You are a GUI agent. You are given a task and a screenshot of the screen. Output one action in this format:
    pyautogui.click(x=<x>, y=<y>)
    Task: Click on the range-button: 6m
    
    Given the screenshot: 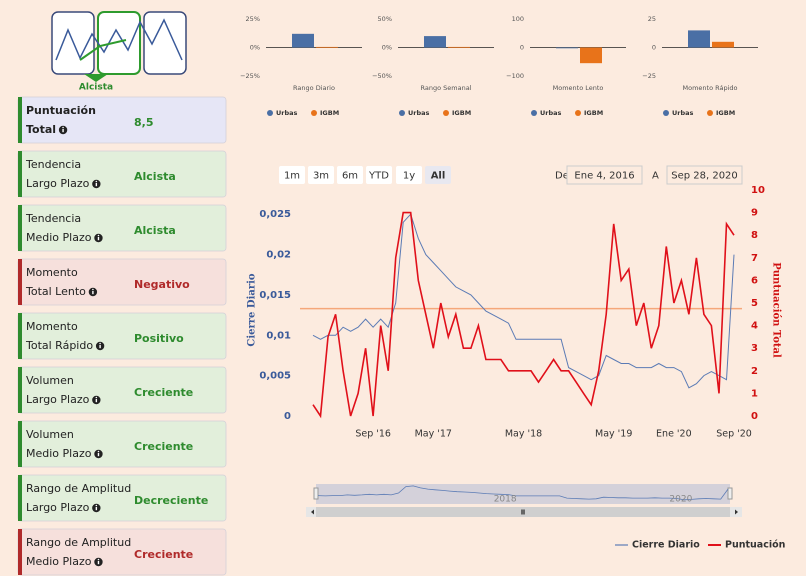 What is the action you would take?
    pyautogui.click(x=350, y=175)
    